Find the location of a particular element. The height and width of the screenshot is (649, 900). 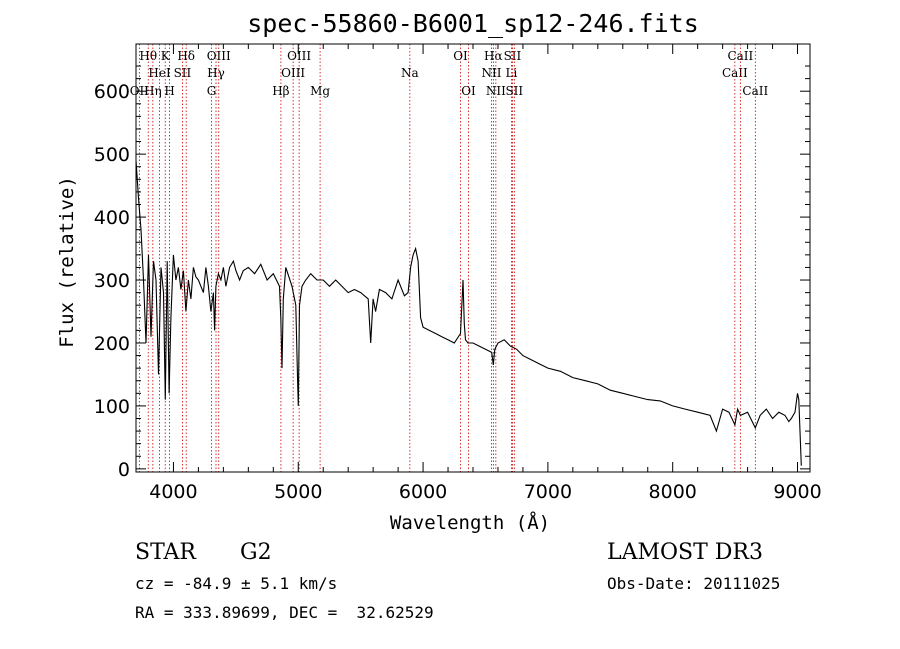

line-label-6: SII is located at coordinates (183, 73).